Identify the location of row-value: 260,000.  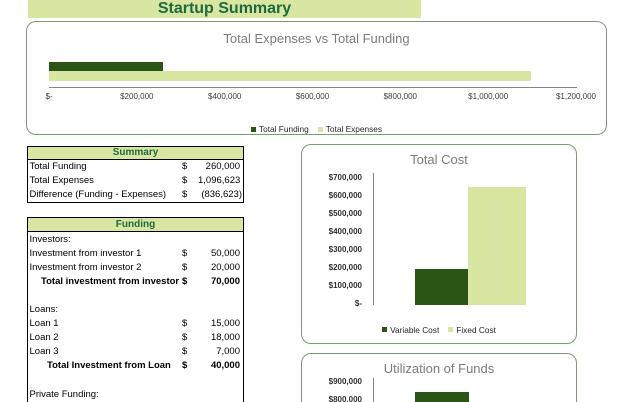
(222, 167).